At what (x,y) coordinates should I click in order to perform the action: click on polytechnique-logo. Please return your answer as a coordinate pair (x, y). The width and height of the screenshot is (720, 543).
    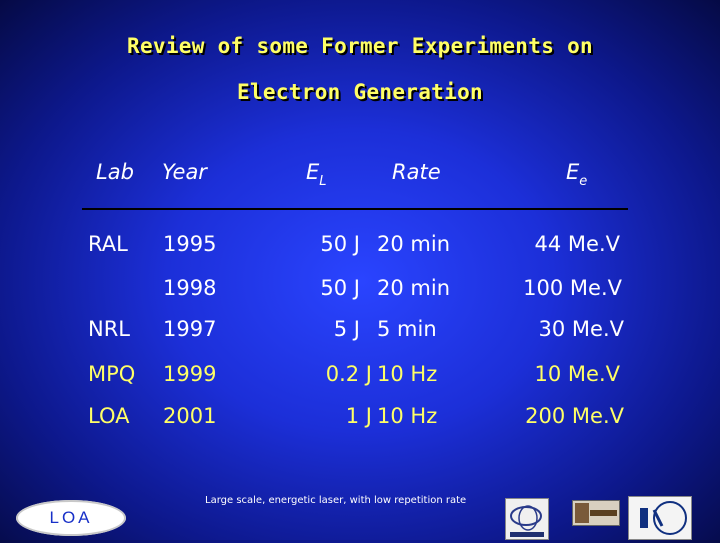
    Looking at the image, I should click on (596, 513).